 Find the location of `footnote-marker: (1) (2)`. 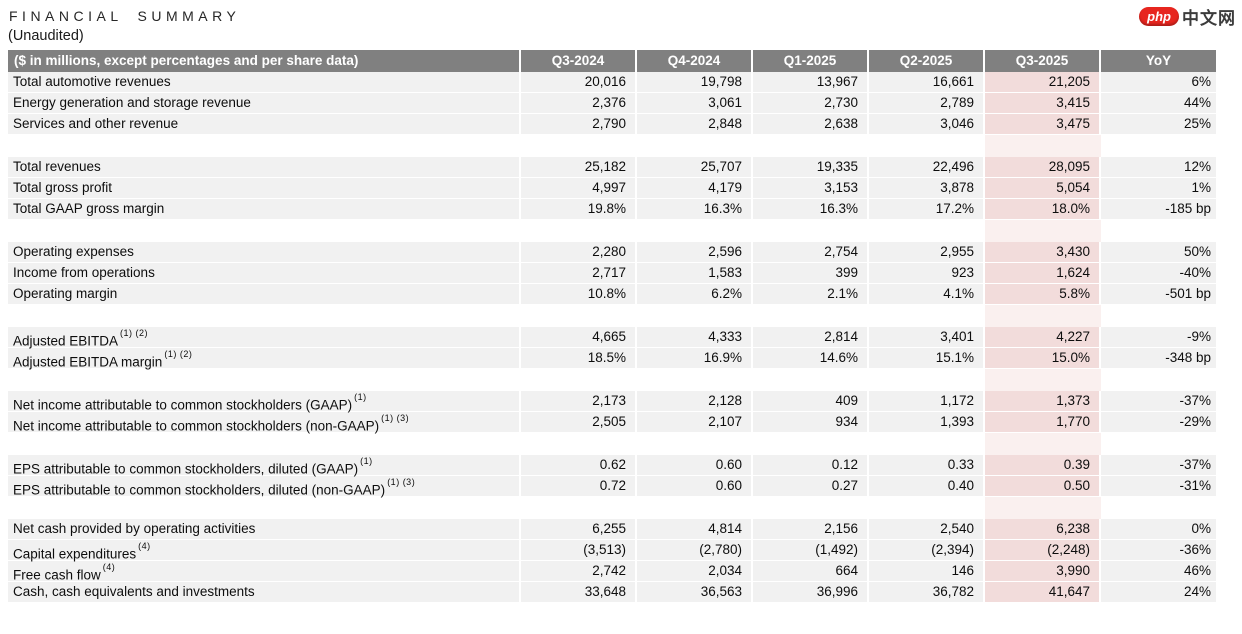

footnote-marker: (1) (2) is located at coordinates (178, 354).